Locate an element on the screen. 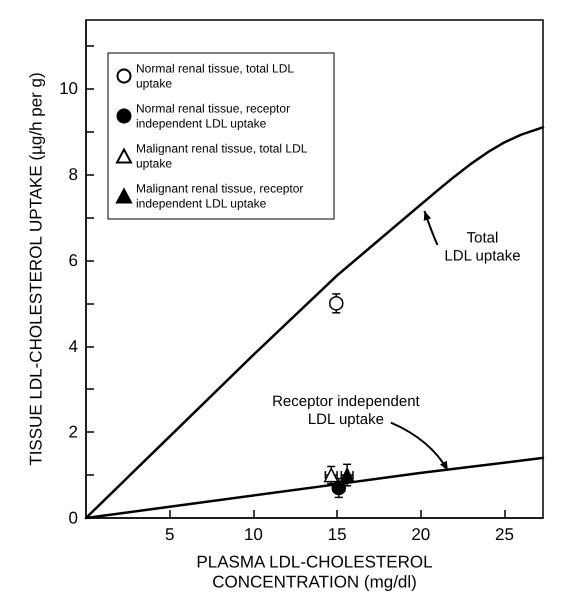  x-tick-label: 25 is located at coordinates (504, 534).